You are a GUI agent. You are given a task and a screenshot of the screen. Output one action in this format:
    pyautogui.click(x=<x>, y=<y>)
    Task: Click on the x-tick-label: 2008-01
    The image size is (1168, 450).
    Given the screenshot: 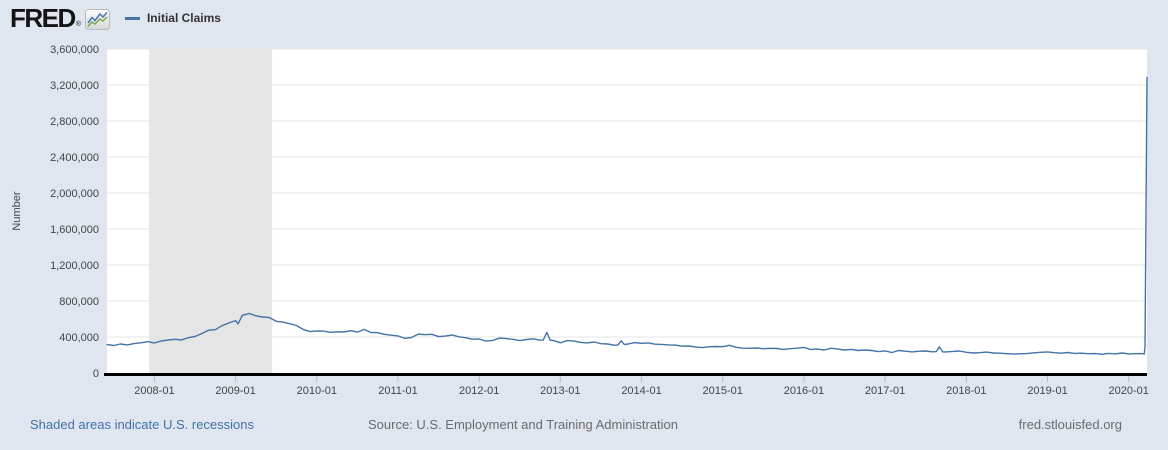 What is the action you would take?
    pyautogui.click(x=154, y=391)
    